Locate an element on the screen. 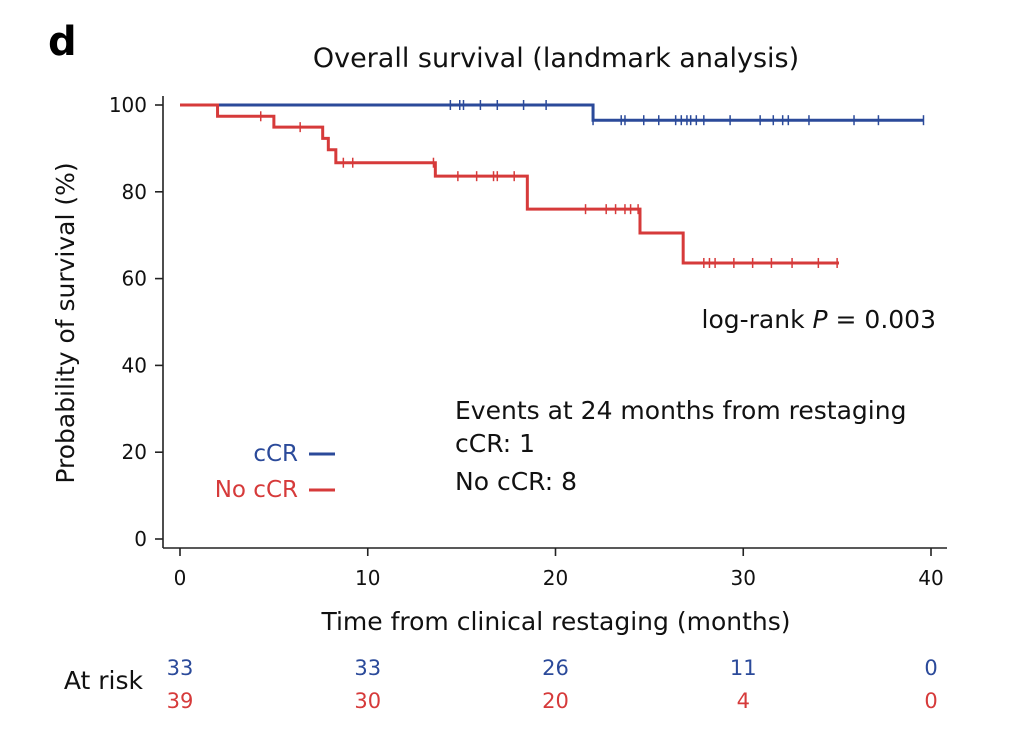  y-tick-label: 80 is located at coordinates (134, 192).